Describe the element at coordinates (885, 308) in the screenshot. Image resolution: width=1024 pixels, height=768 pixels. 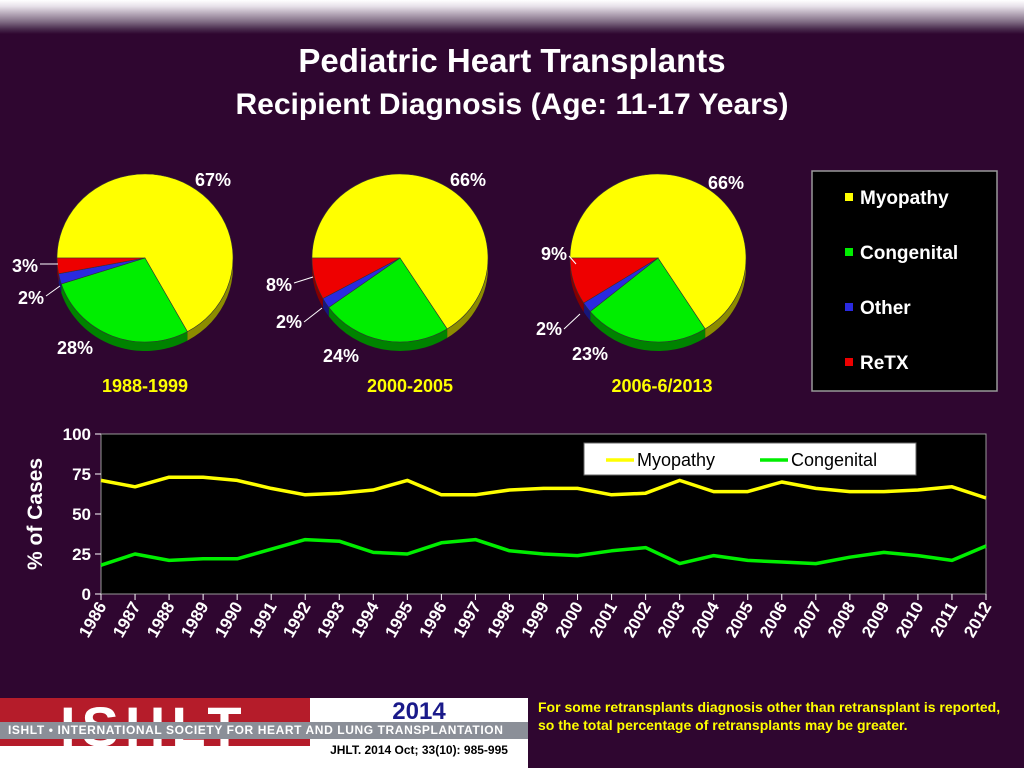
I see `legend-label-other: Other` at that location.